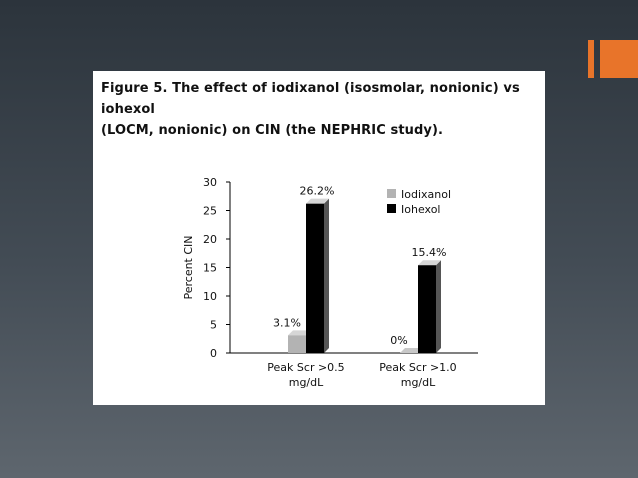 The height and width of the screenshot is (478, 638). What do you see at coordinates (305, 367) in the screenshot?
I see `x-category-label: Peak Scr >0.5` at bounding box center [305, 367].